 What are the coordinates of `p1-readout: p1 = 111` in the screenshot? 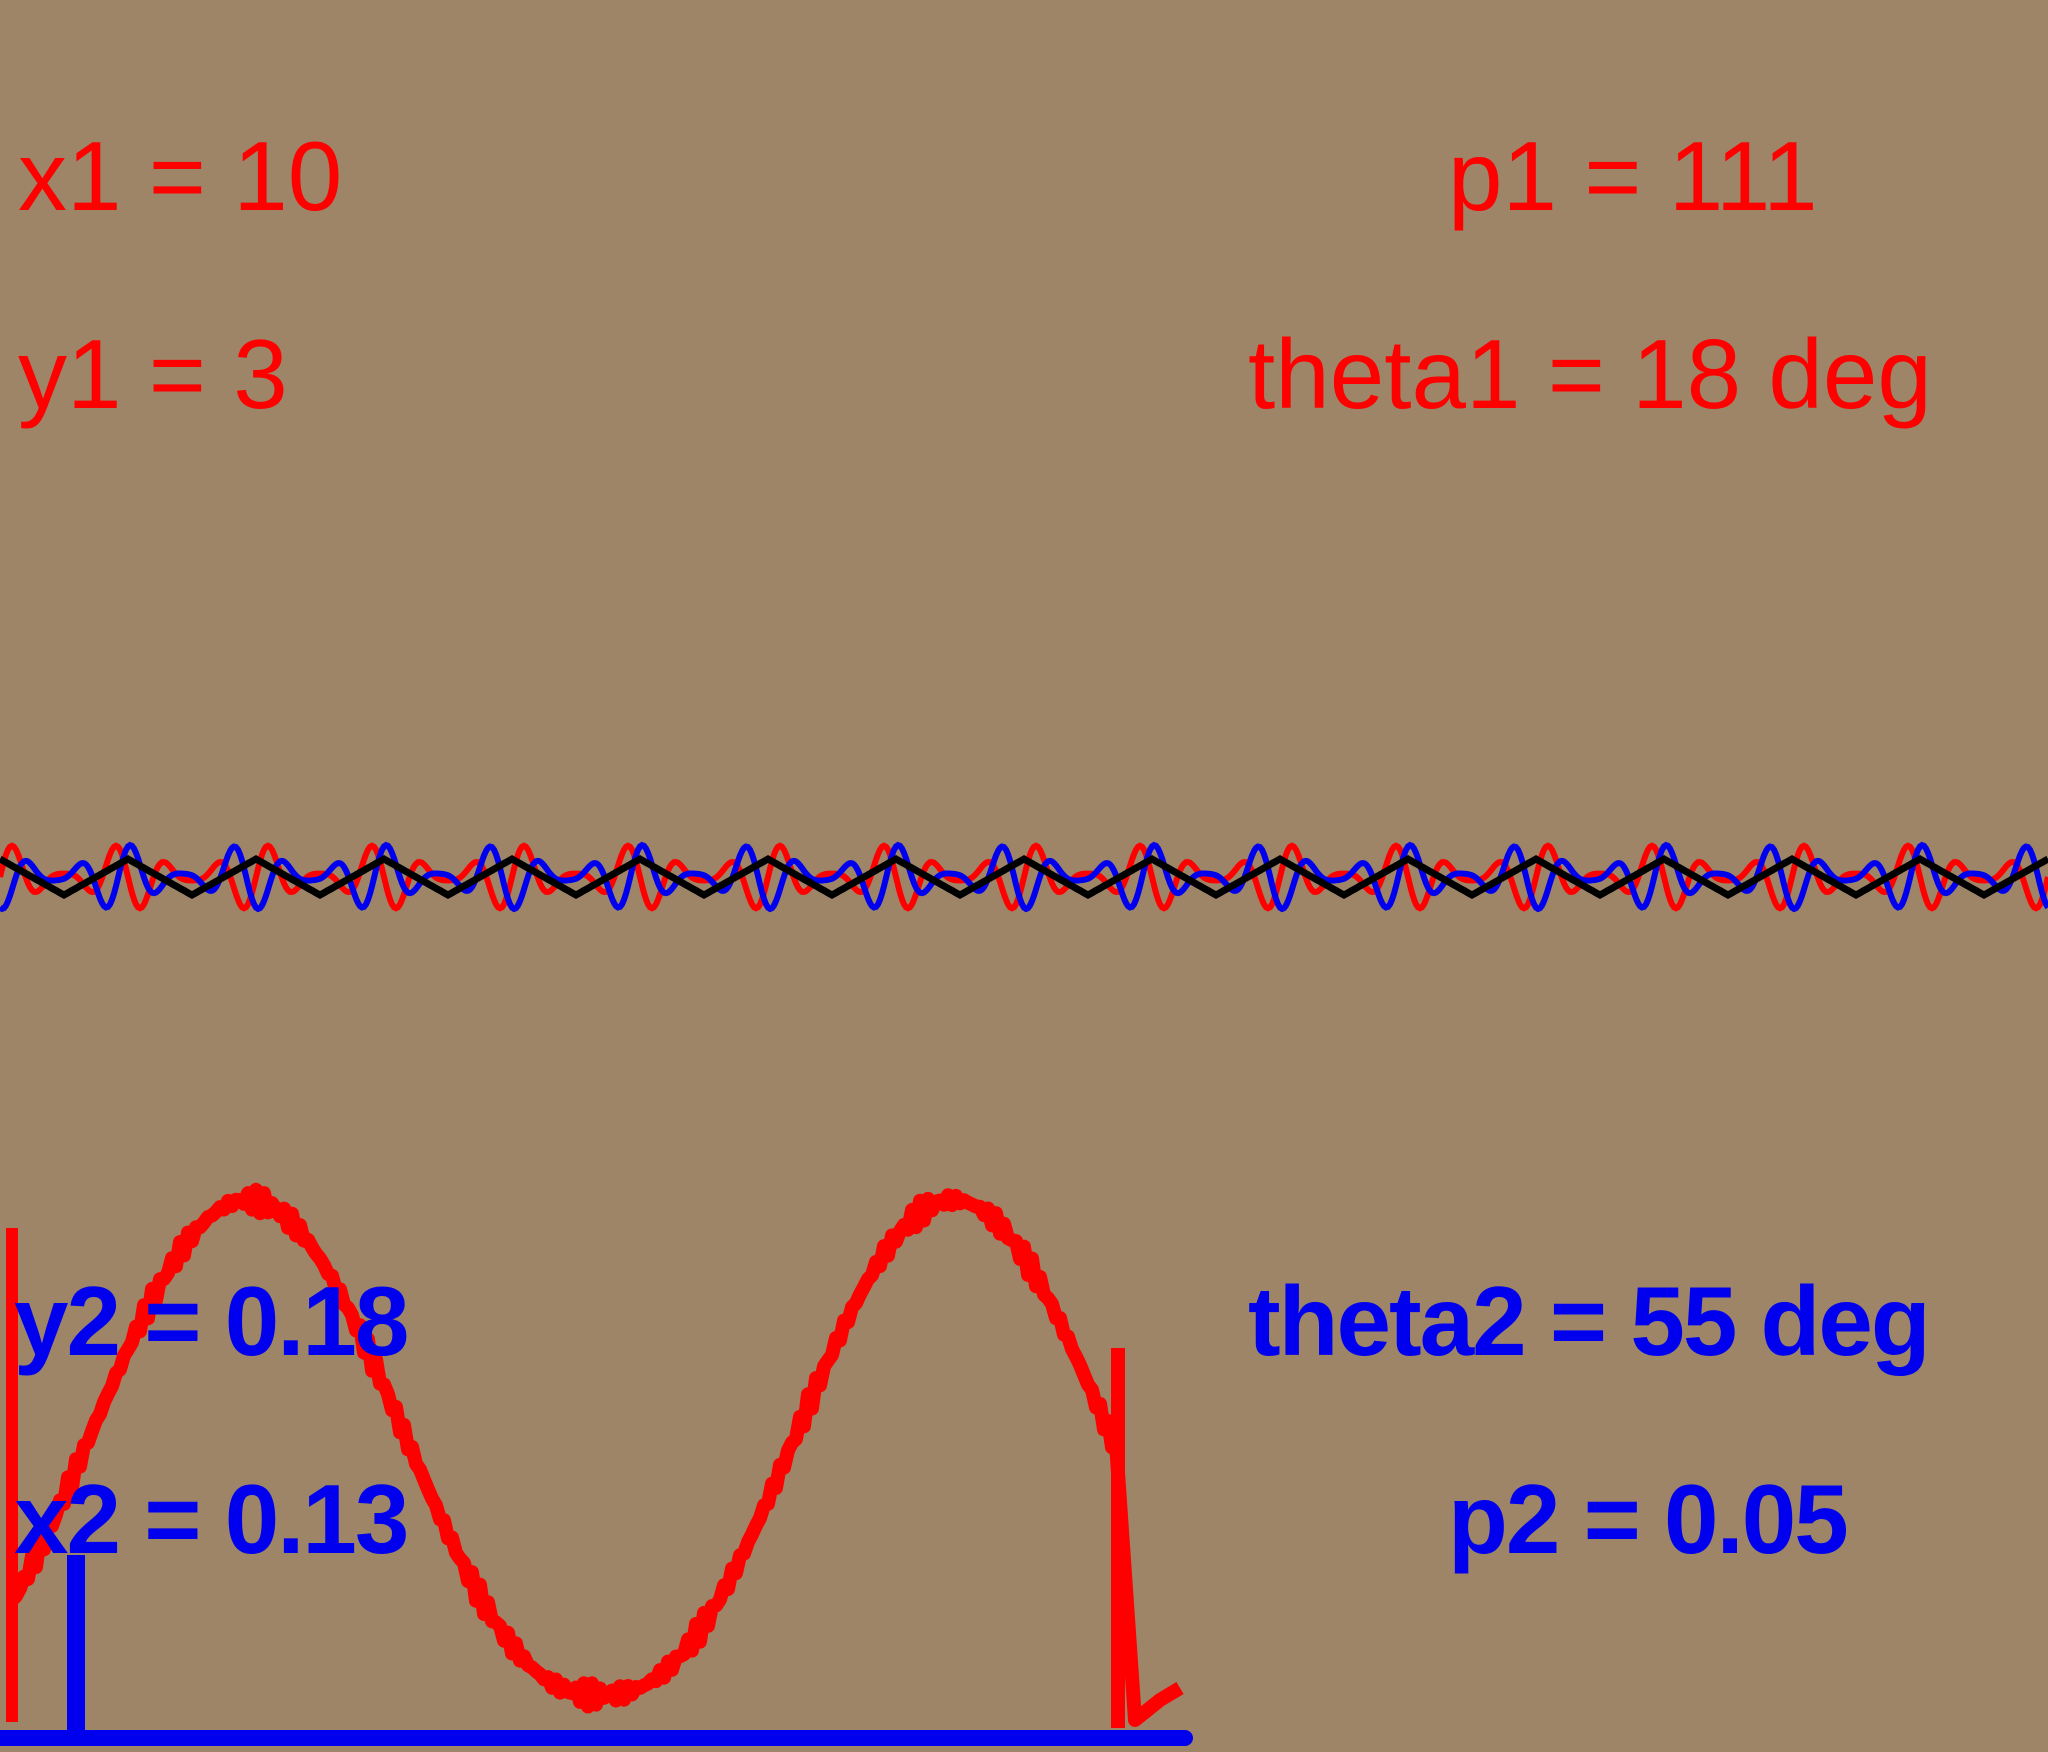 It's located at (1633, 176).